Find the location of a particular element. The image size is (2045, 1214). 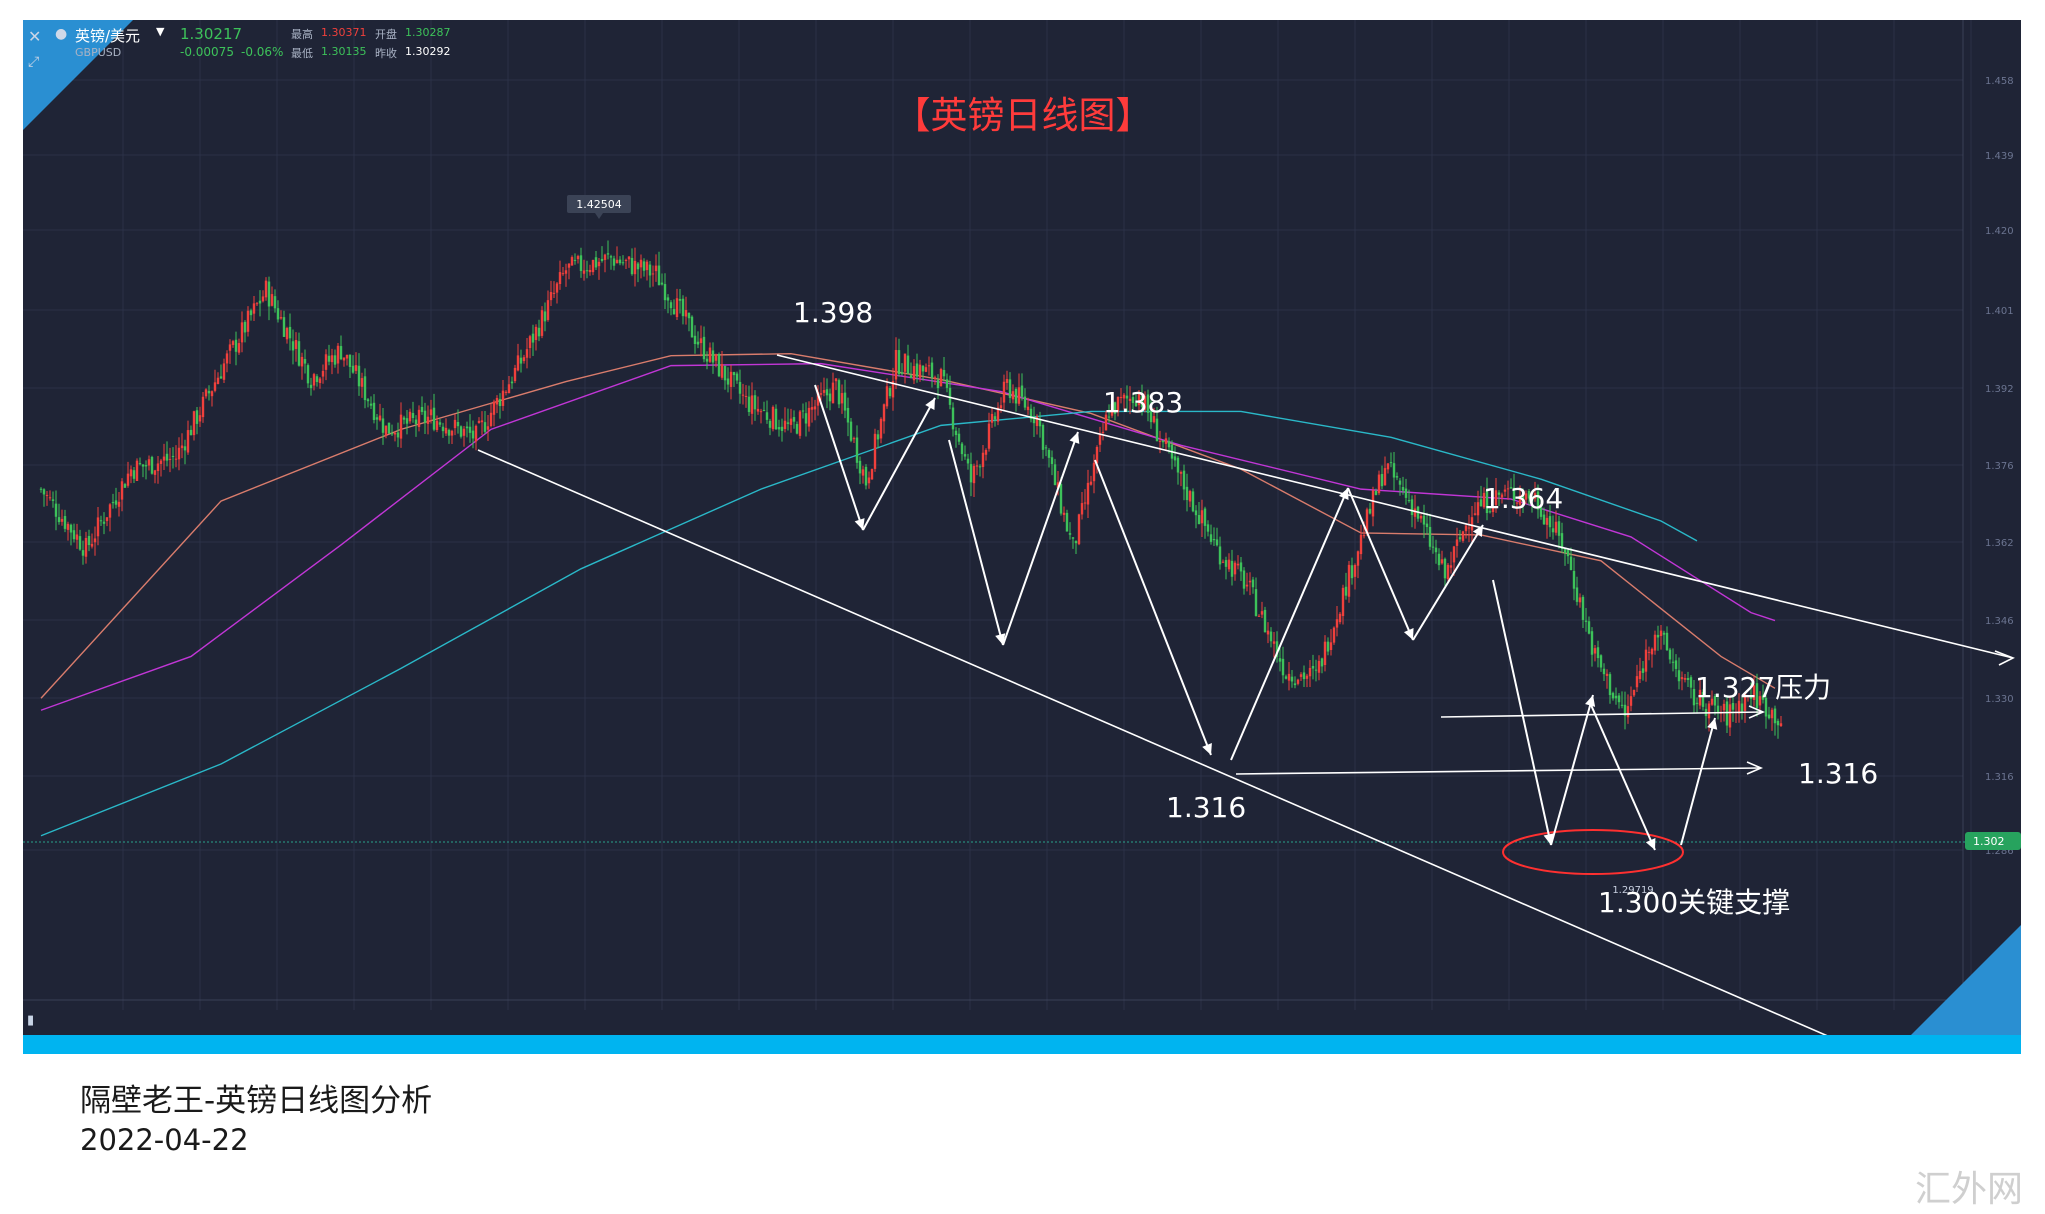

symbol-name: 英镑/美元 is located at coordinates (108, 36).